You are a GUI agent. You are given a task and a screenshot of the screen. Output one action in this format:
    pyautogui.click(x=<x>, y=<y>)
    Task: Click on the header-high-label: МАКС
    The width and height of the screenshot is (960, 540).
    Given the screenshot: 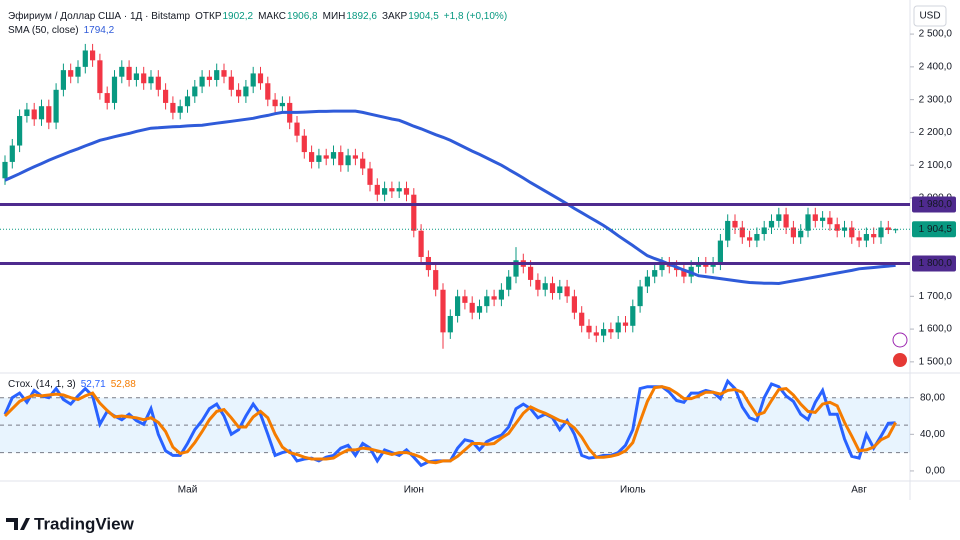 What is the action you would take?
    pyautogui.click(x=272, y=16)
    